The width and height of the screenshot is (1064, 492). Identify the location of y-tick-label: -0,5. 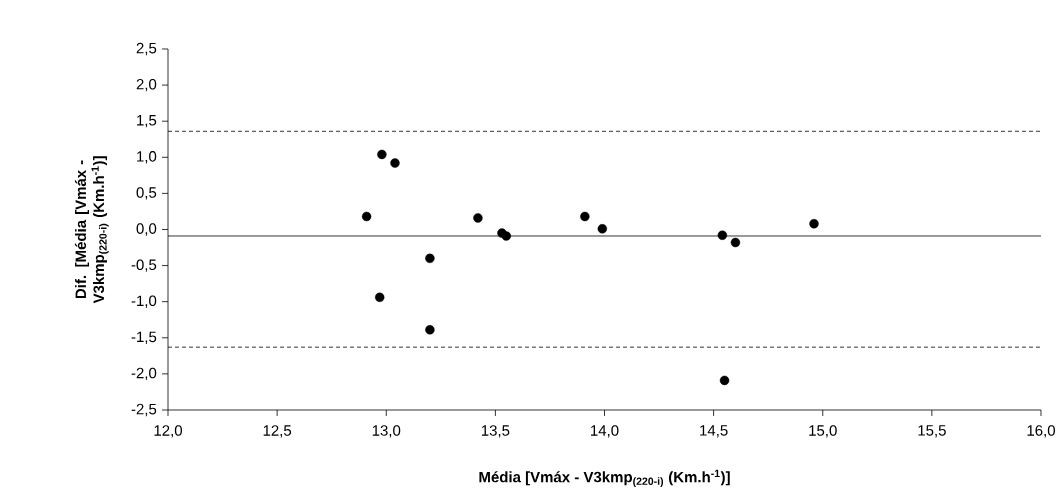
(144, 265).